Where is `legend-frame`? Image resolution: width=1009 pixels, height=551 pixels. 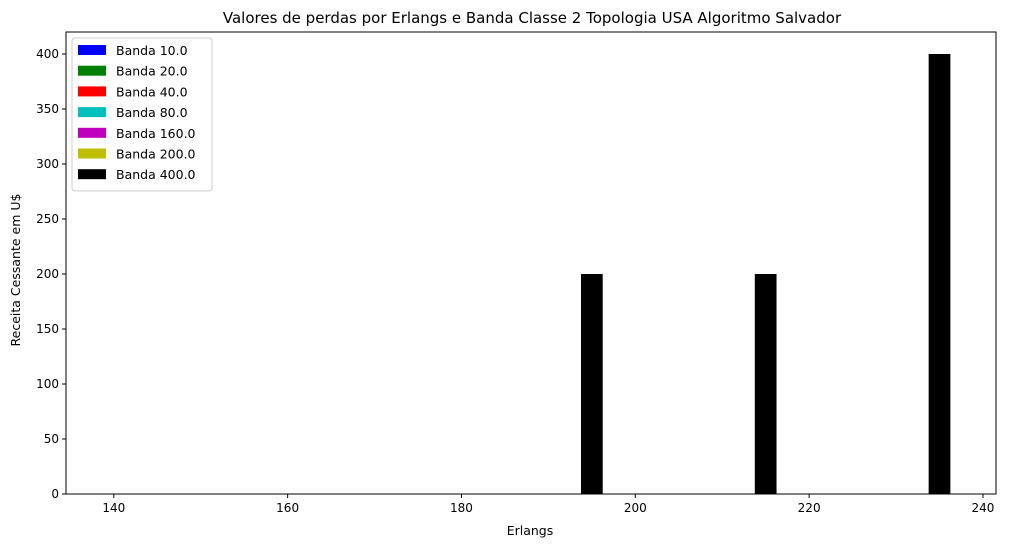 legend-frame is located at coordinates (142, 114).